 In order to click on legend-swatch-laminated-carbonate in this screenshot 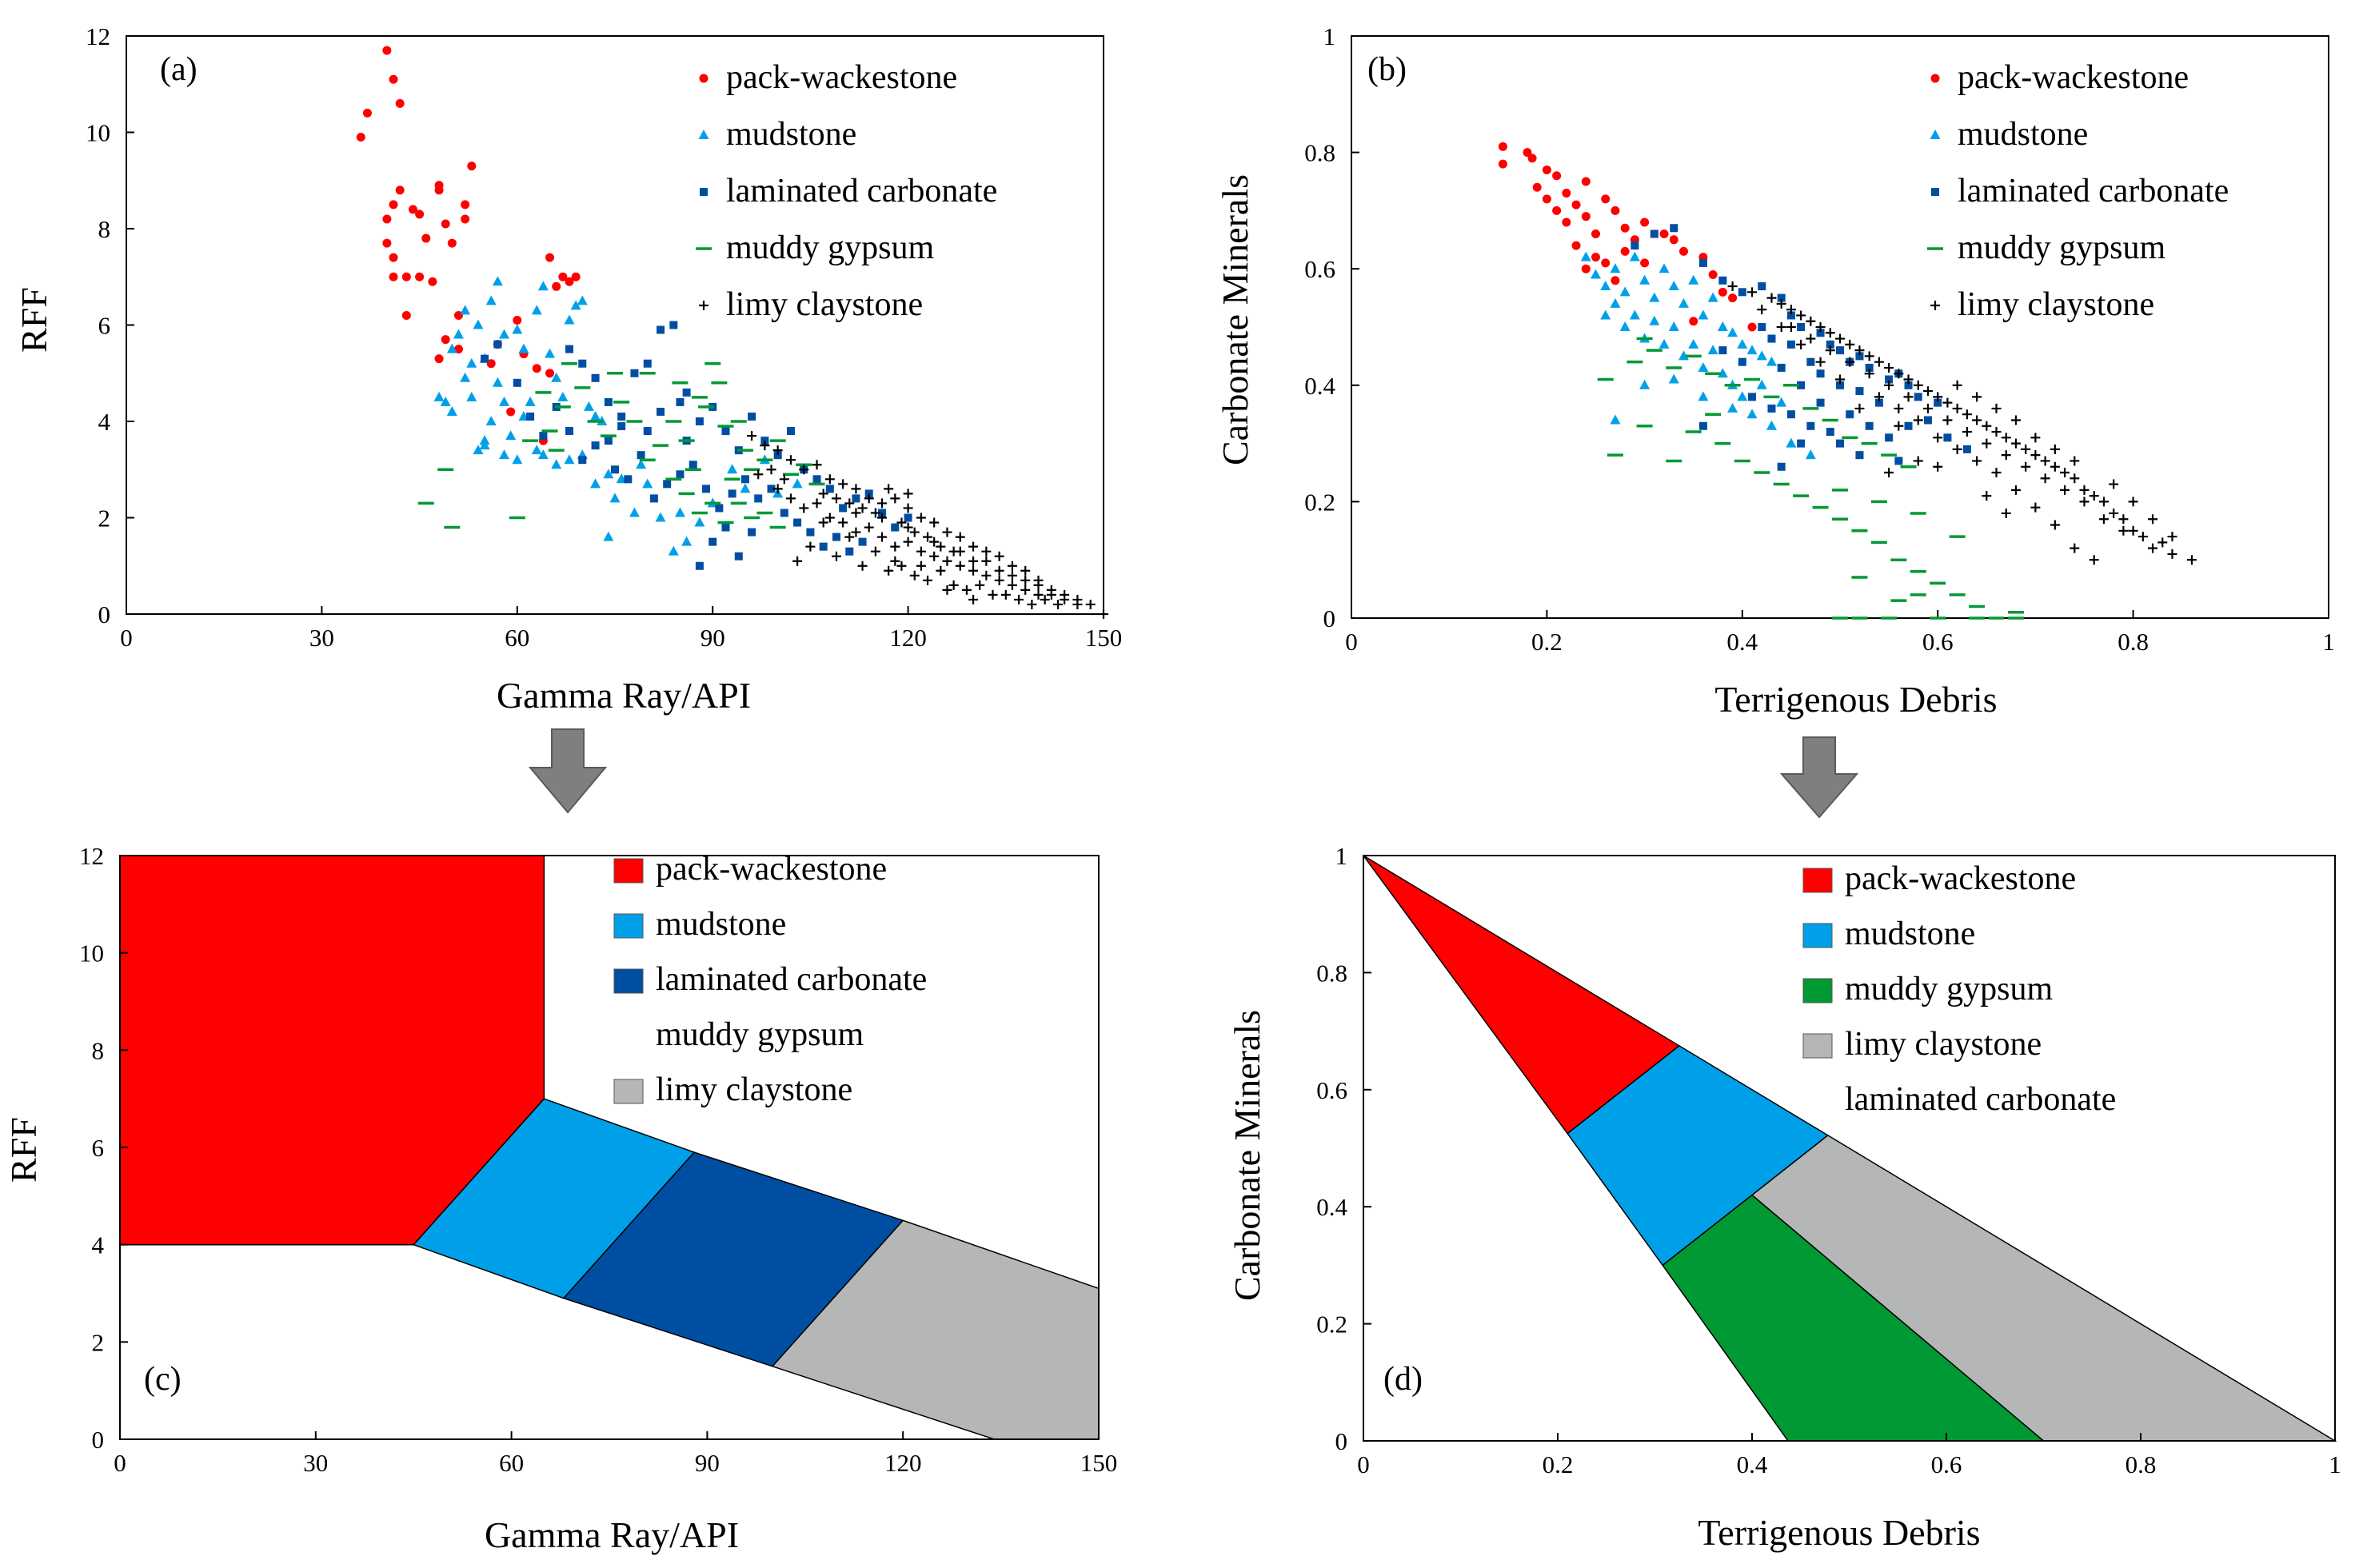, I will do `click(628, 981)`.